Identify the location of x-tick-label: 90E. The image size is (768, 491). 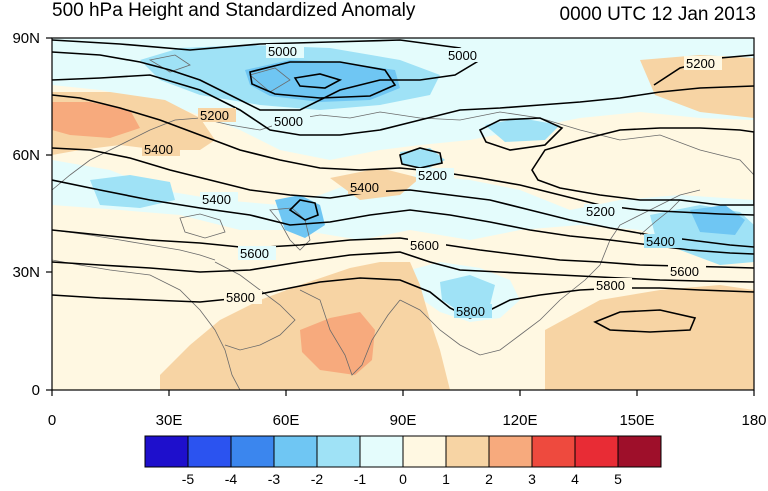
(403, 420).